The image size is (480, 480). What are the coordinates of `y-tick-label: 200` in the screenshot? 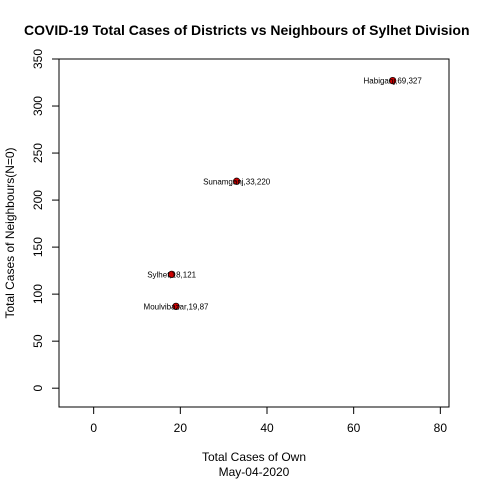 It's located at (38, 200).